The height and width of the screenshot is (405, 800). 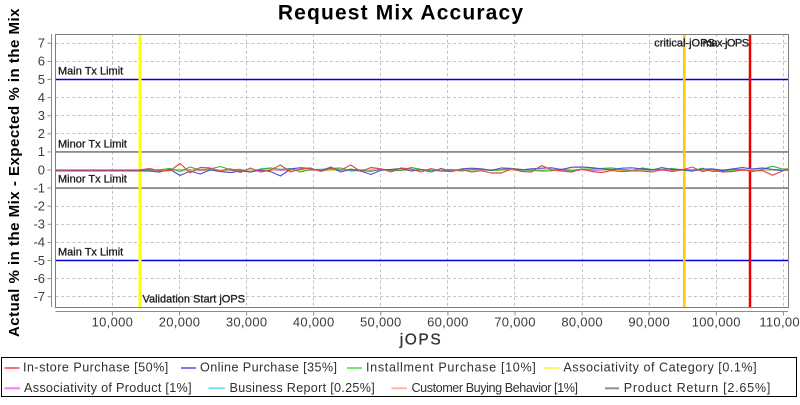 I want to click on svg-text: In-store Purchase [50%], so click(x=96, y=368).